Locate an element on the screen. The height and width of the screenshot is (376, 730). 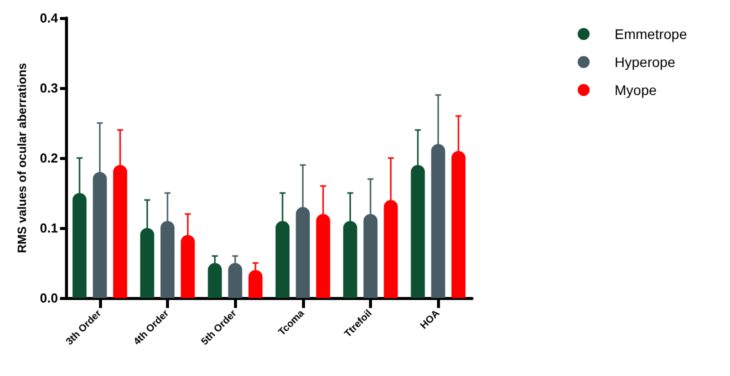
y-tick-label: 0.1 is located at coordinates (49, 228).